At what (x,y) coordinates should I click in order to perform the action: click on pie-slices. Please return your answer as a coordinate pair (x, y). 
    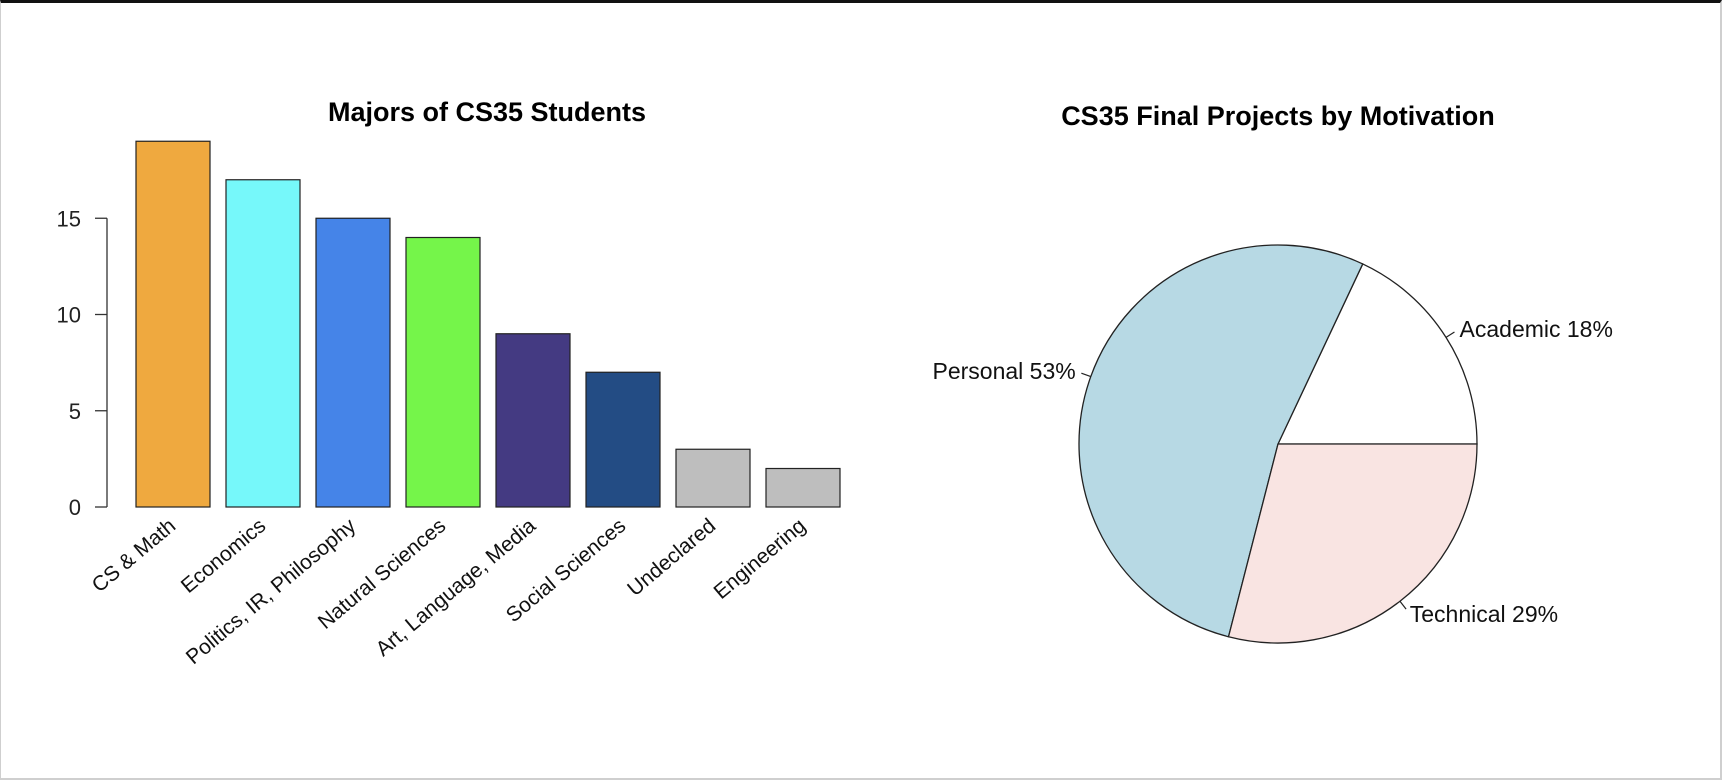
    Looking at the image, I should click on (1278, 444).